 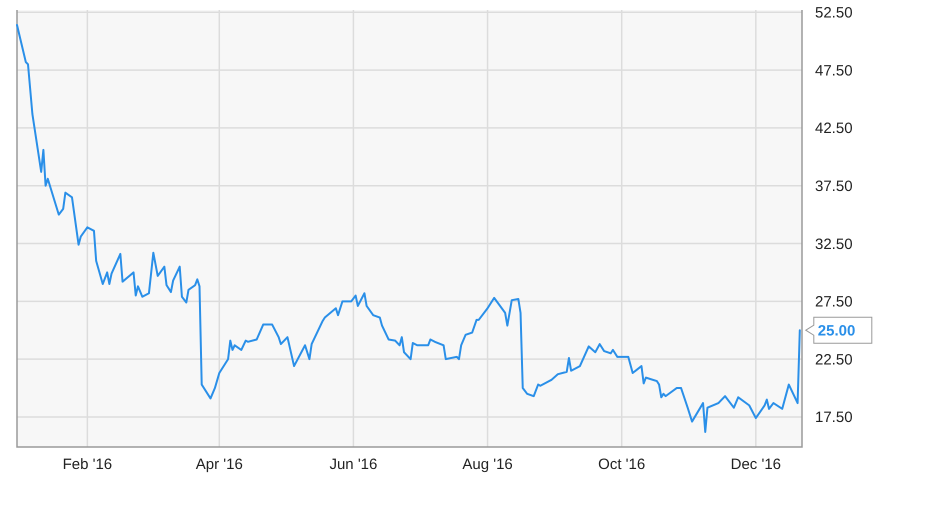 I want to click on y-tick-label: 52.50, so click(x=834, y=13).